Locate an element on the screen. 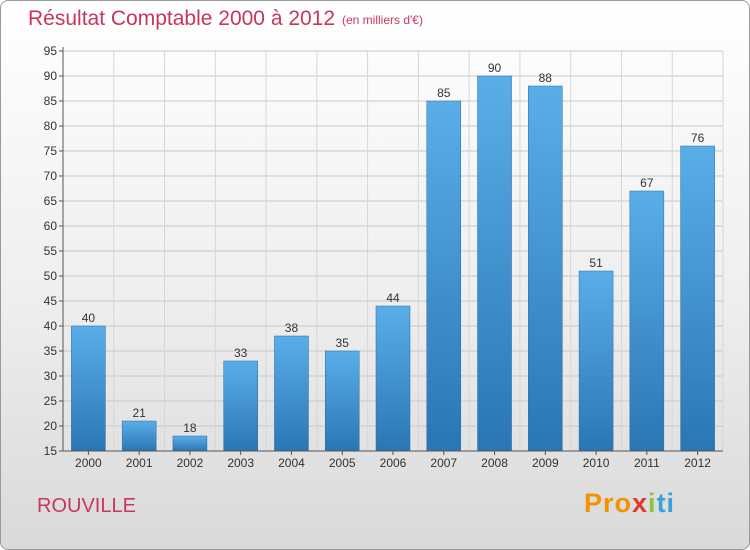  y-tick-label: 35 is located at coordinates (51, 351).